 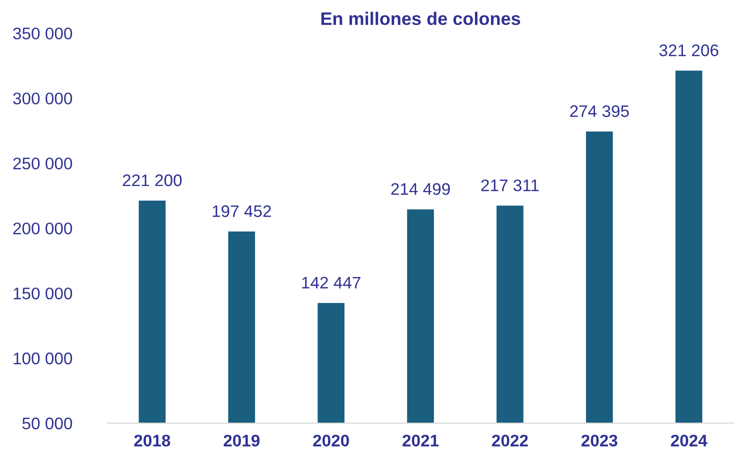 What do you see at coordinates (241, 211) in the screenshot?
I see `data-label: 197 452` at bounding box center [241, 211].